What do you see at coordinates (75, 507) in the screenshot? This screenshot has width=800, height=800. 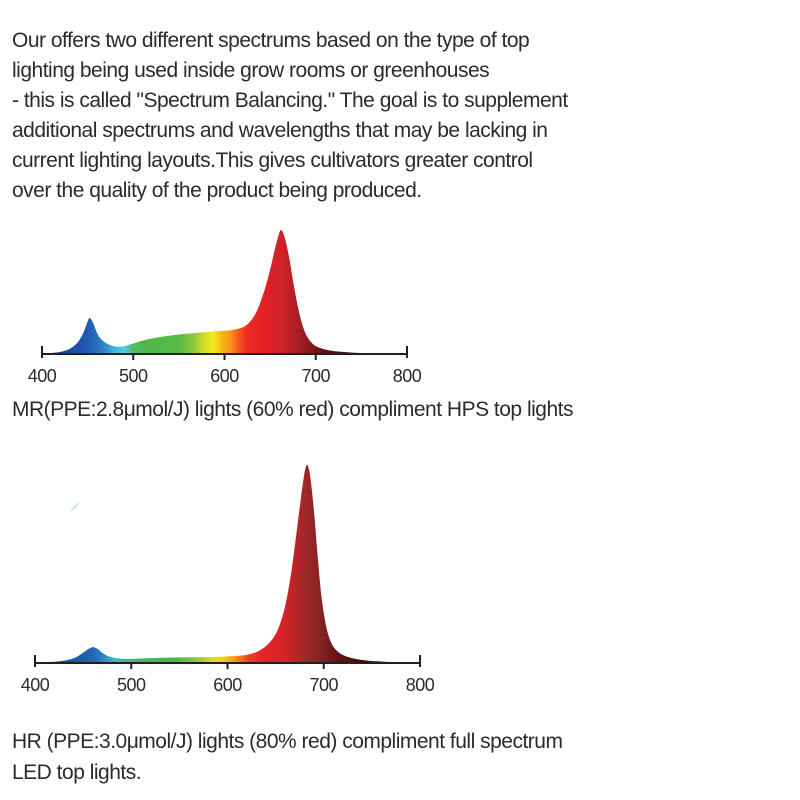 I see `stray-mark` at bounding box center [75, 507].